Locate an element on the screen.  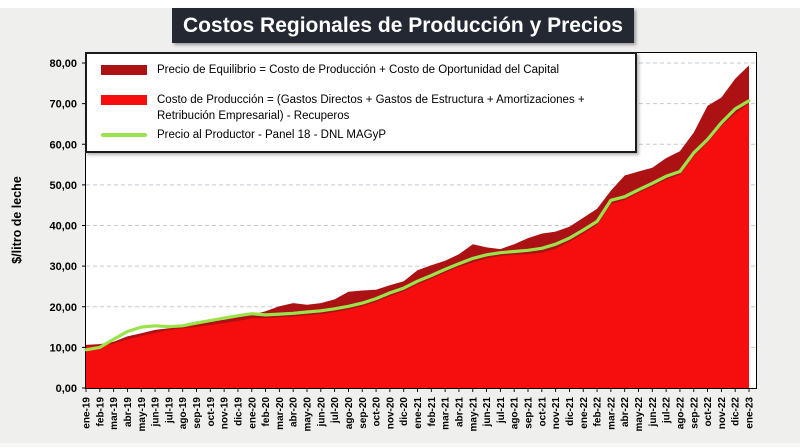
svg-text: abr-21 is located at coordinates (459, 412).